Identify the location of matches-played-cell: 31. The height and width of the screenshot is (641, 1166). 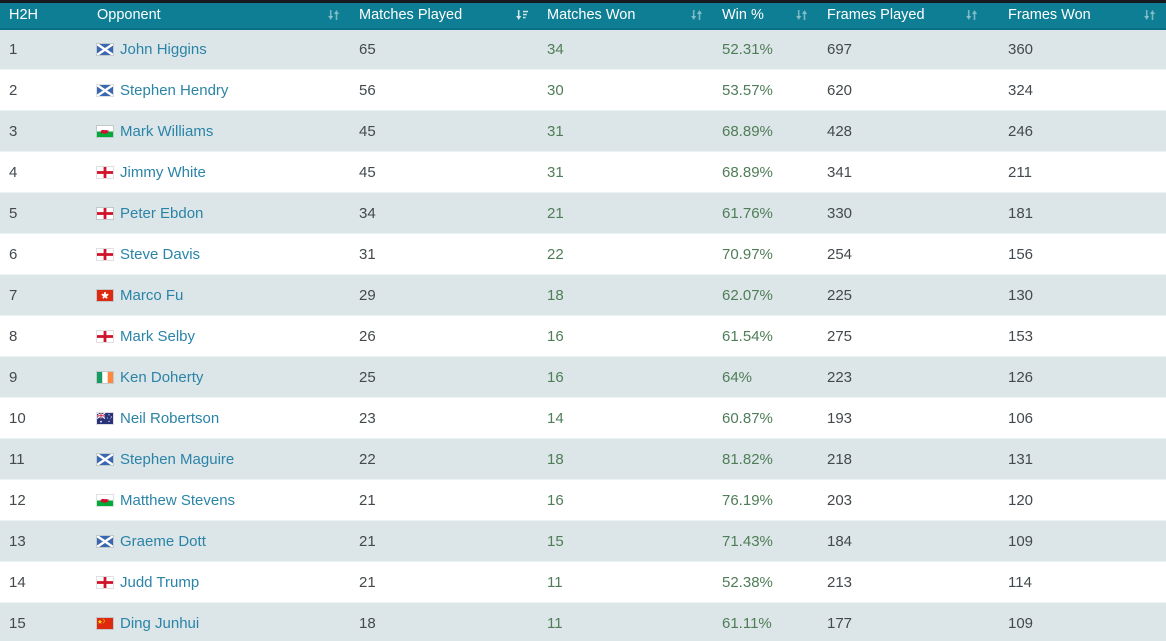
(444, 254).